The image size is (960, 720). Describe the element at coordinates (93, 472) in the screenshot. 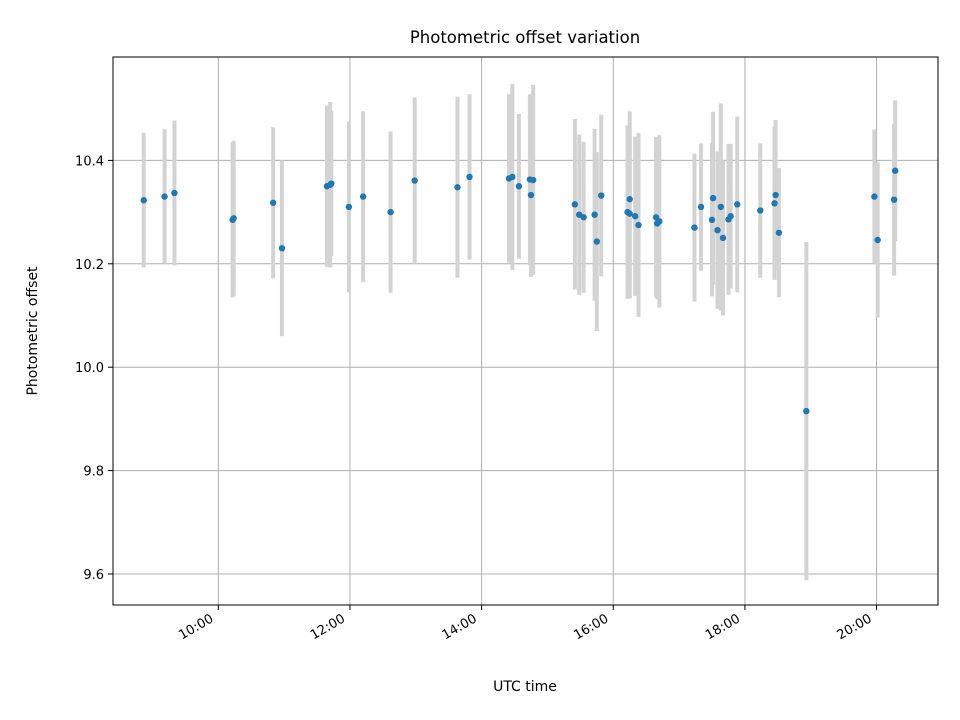

I see `y-tick-label: 9.8` at that location.